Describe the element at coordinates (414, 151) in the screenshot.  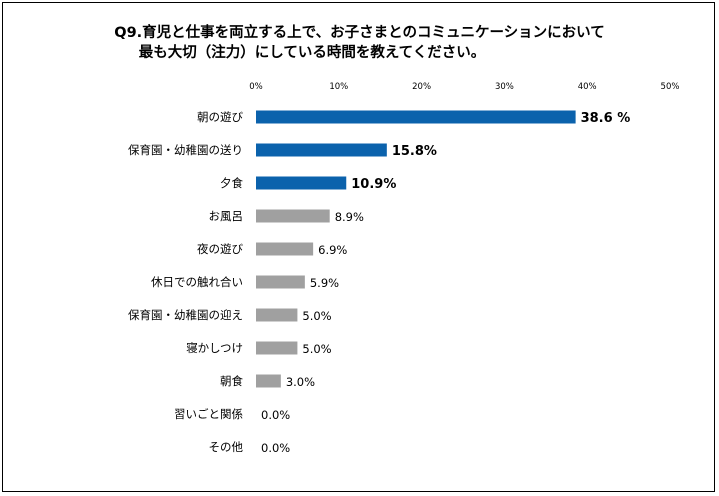
I see `data-label: 15.8%` at that location.